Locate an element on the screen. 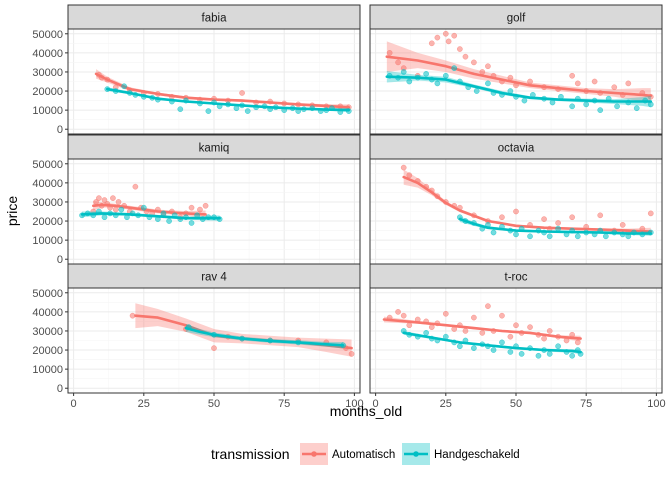  legend-item-handgeschakeld: Handgeschakeld is located at coordinates (461, 454).